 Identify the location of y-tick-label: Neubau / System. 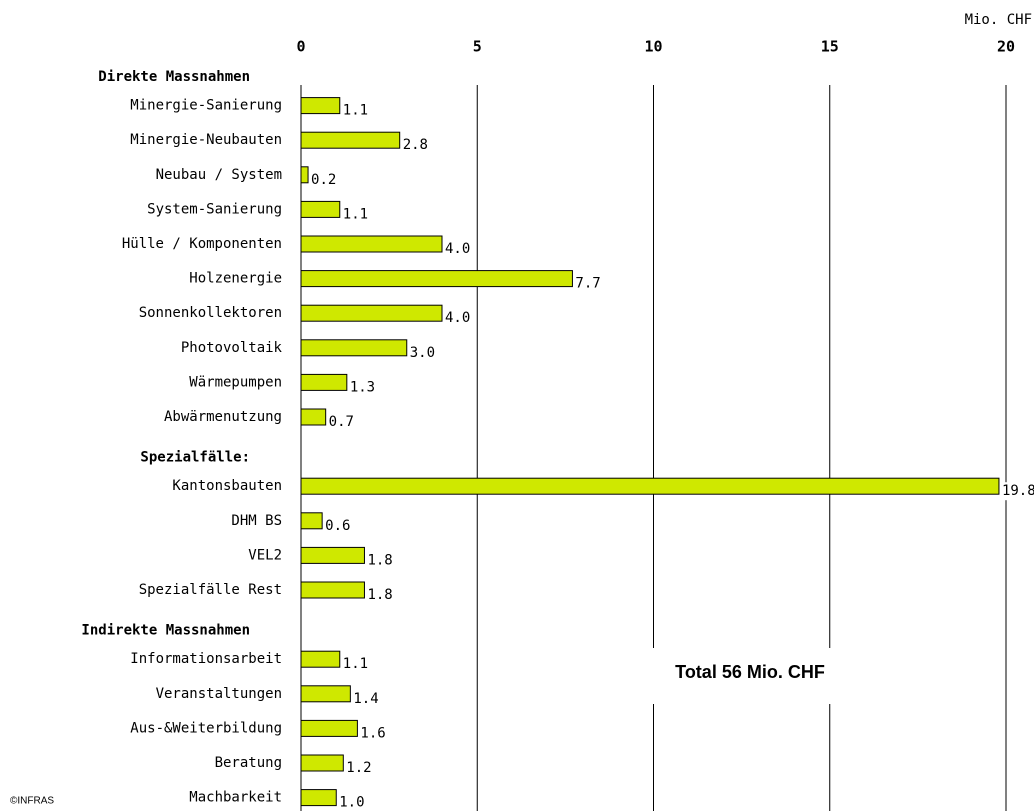
(219, 175).